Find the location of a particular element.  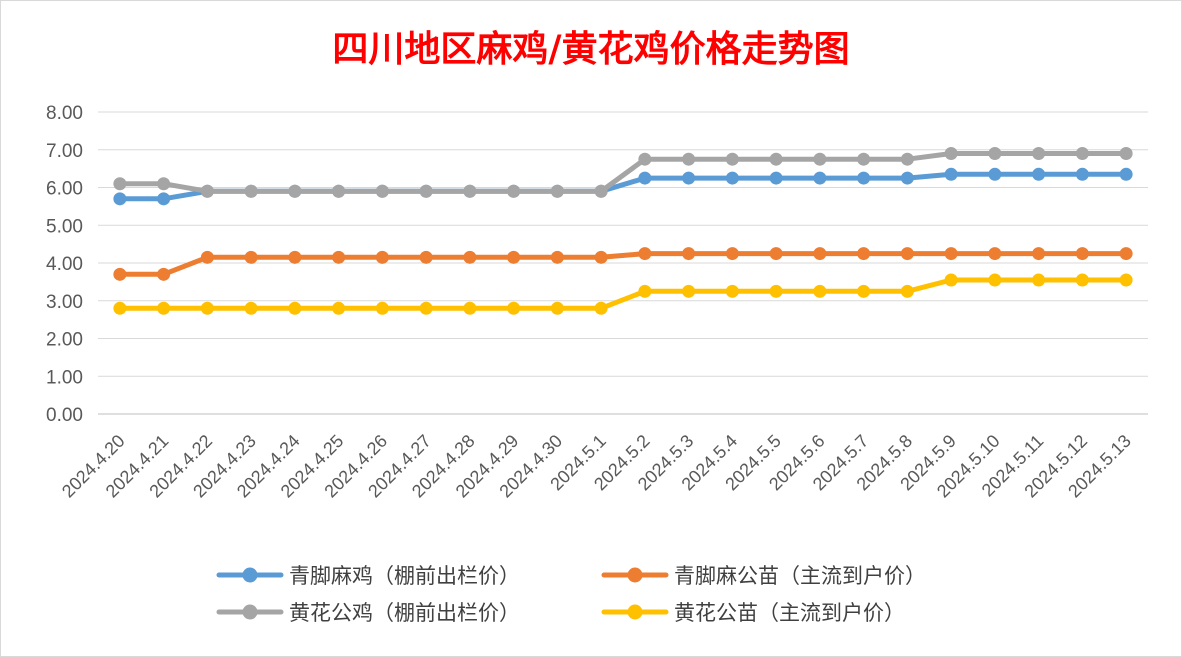

y-tick-label: 4.00 is located at coordinates (64, 264).